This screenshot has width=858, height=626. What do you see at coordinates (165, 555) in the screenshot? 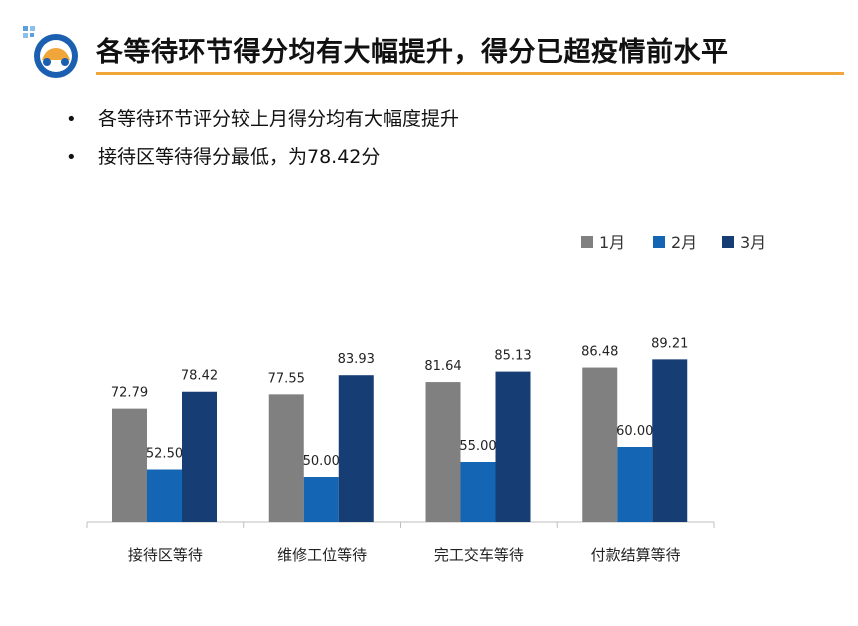
I see `x-tick-label: 接待区等待` at bounding box center [165, 555].